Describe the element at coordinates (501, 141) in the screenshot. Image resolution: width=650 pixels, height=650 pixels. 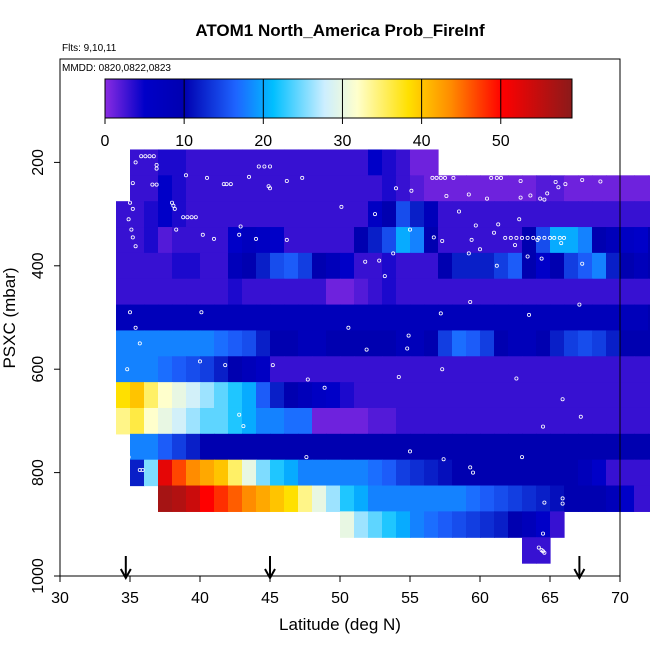
I see `colorbar-tick-label: 50` at that location.